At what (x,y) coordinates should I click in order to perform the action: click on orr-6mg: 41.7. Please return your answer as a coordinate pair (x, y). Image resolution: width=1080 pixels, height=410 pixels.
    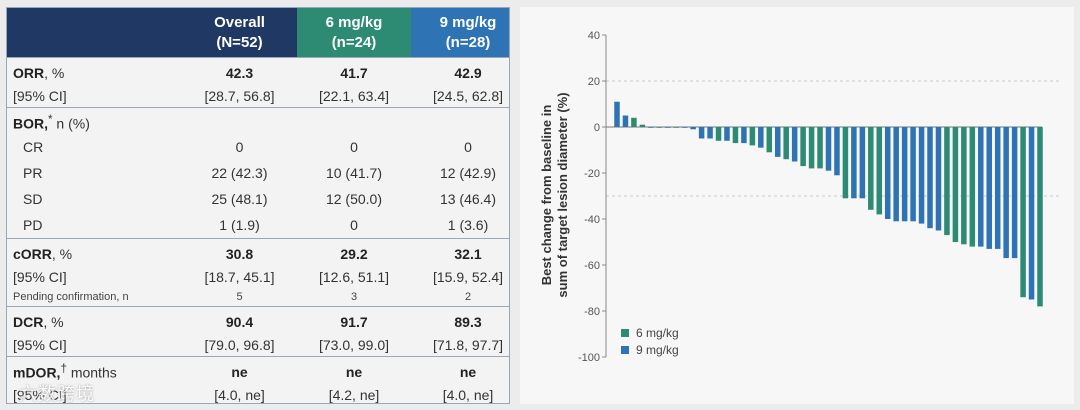
    Looking at the image, I should click on (354, 70).